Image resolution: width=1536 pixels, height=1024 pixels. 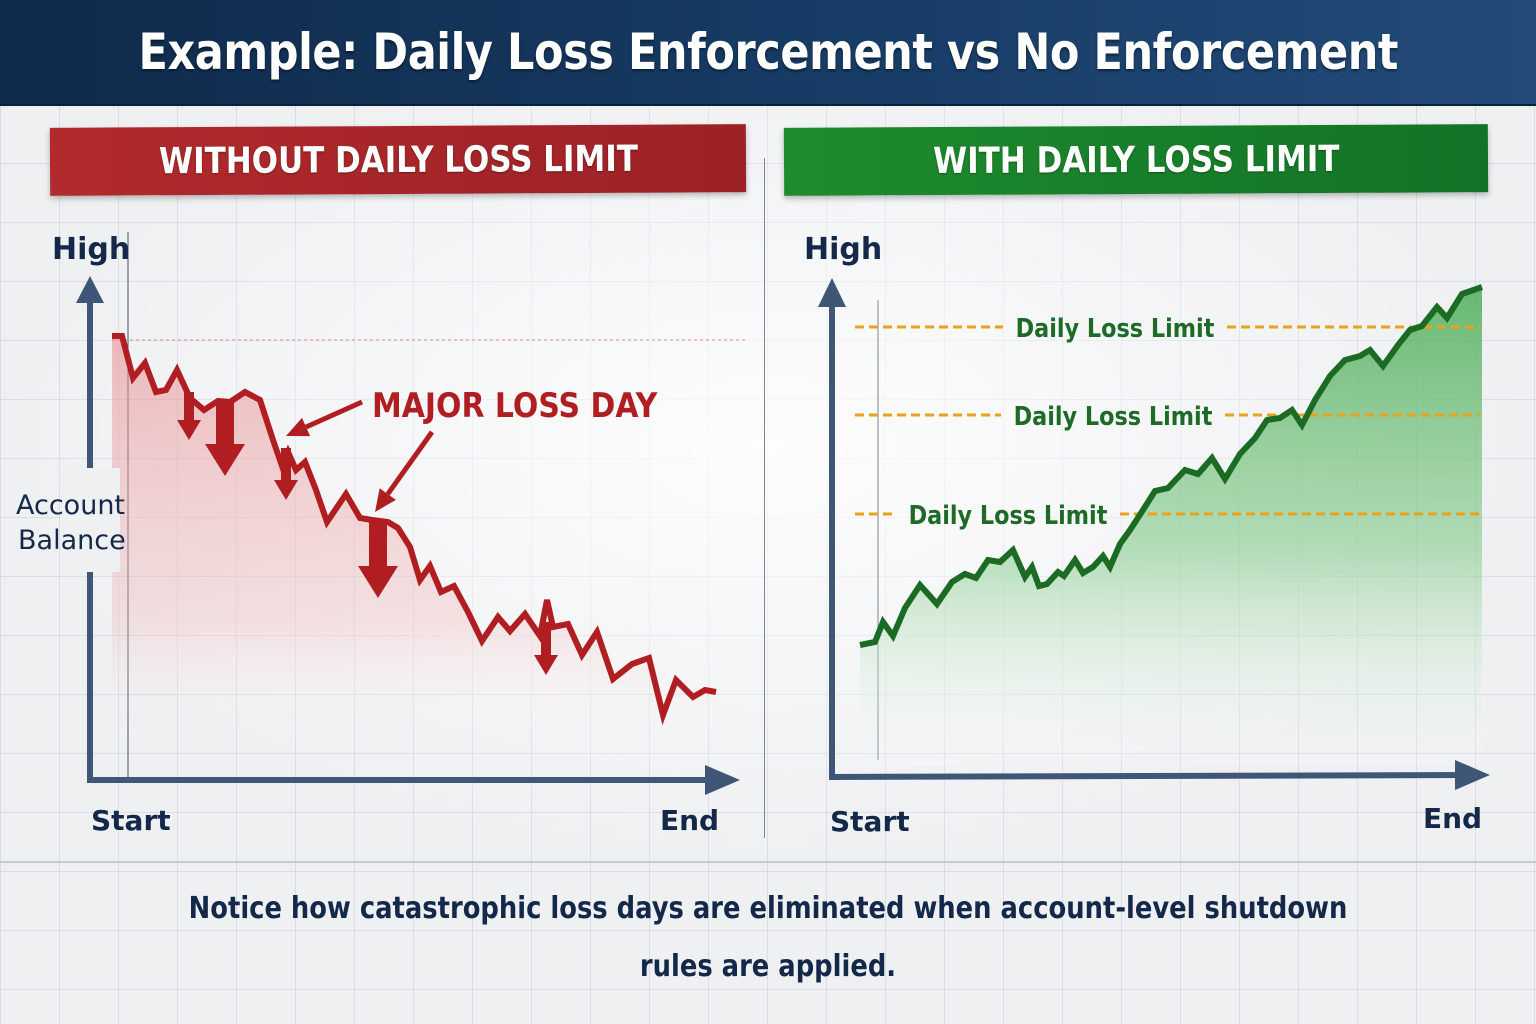 What do you see at coordinates (722, 780) in the screenshot?
I see `left-x-axis-arrowhead-icon` at bounding box center [722, 780].